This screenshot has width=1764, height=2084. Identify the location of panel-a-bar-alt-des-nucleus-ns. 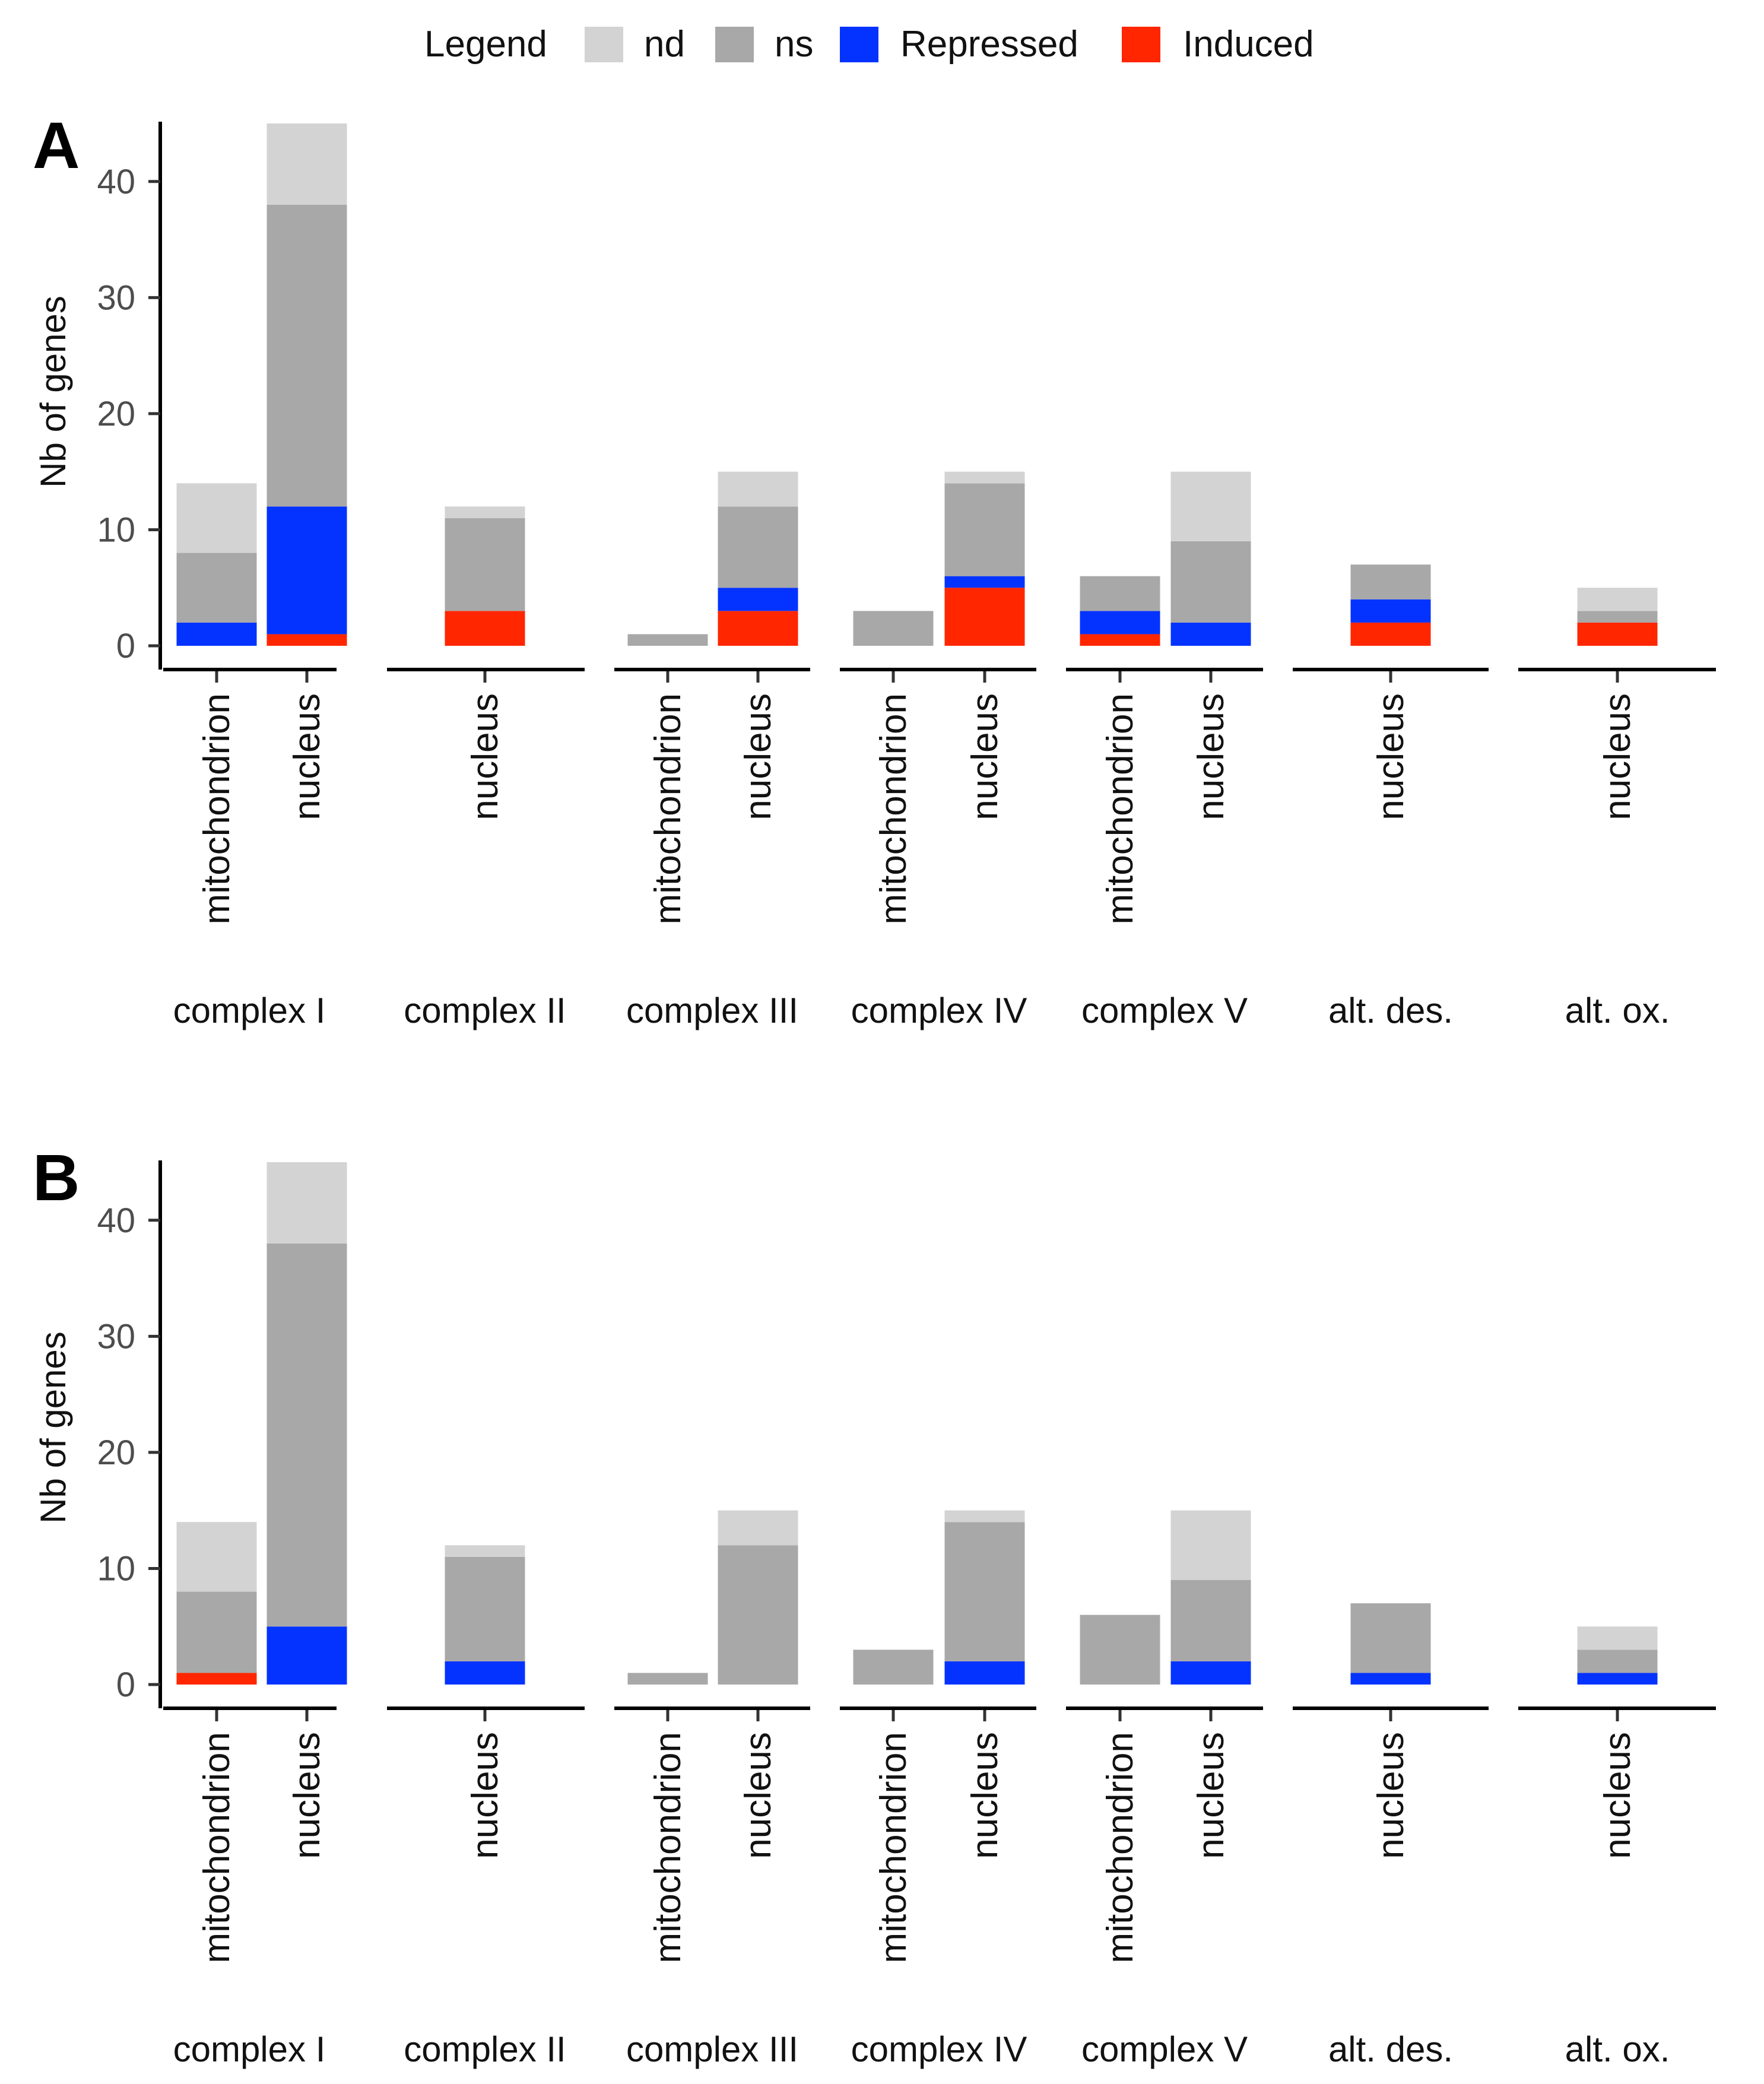
(1390, 581).